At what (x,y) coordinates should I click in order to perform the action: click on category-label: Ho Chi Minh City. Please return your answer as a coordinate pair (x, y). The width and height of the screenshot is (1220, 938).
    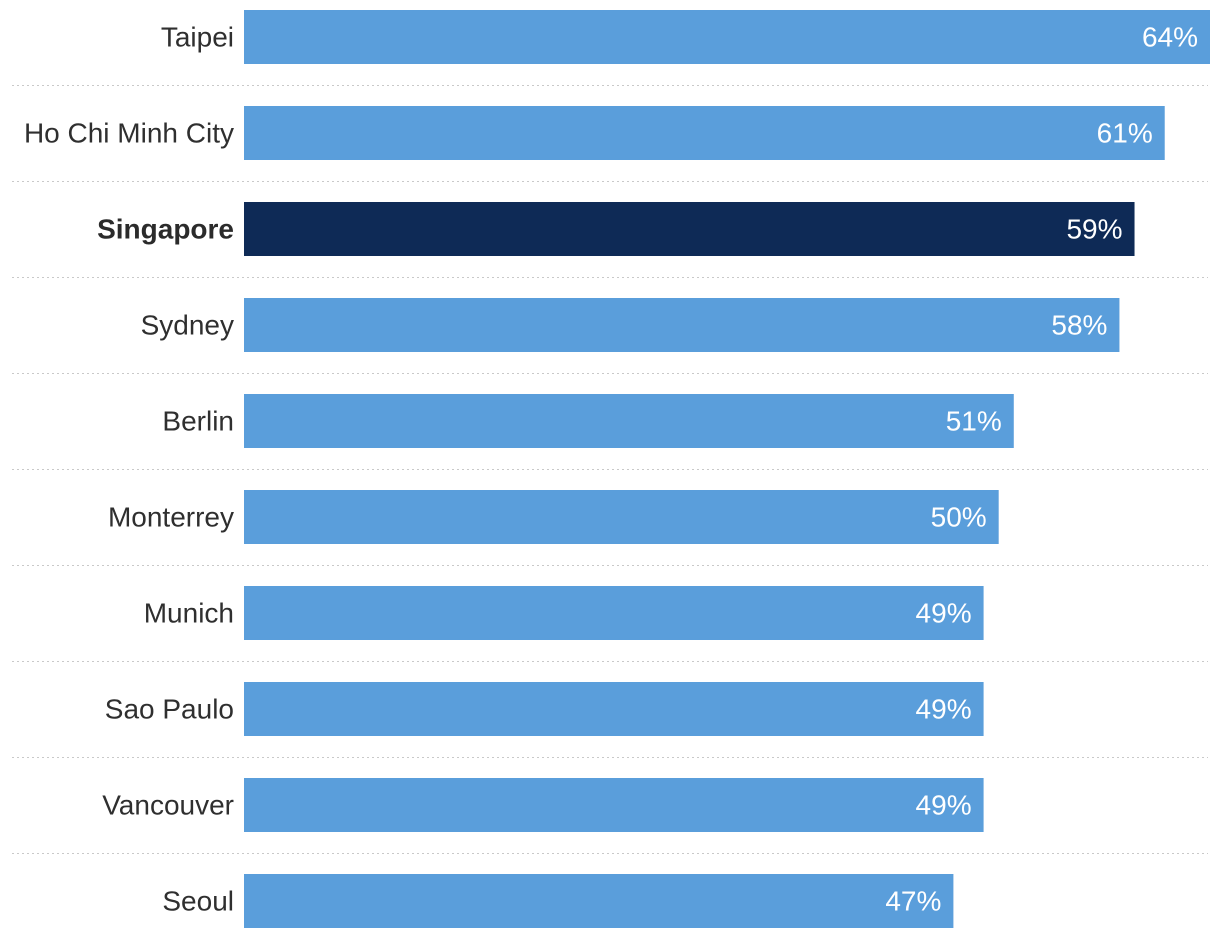
    Looking at the image, I should click on (129, 133).